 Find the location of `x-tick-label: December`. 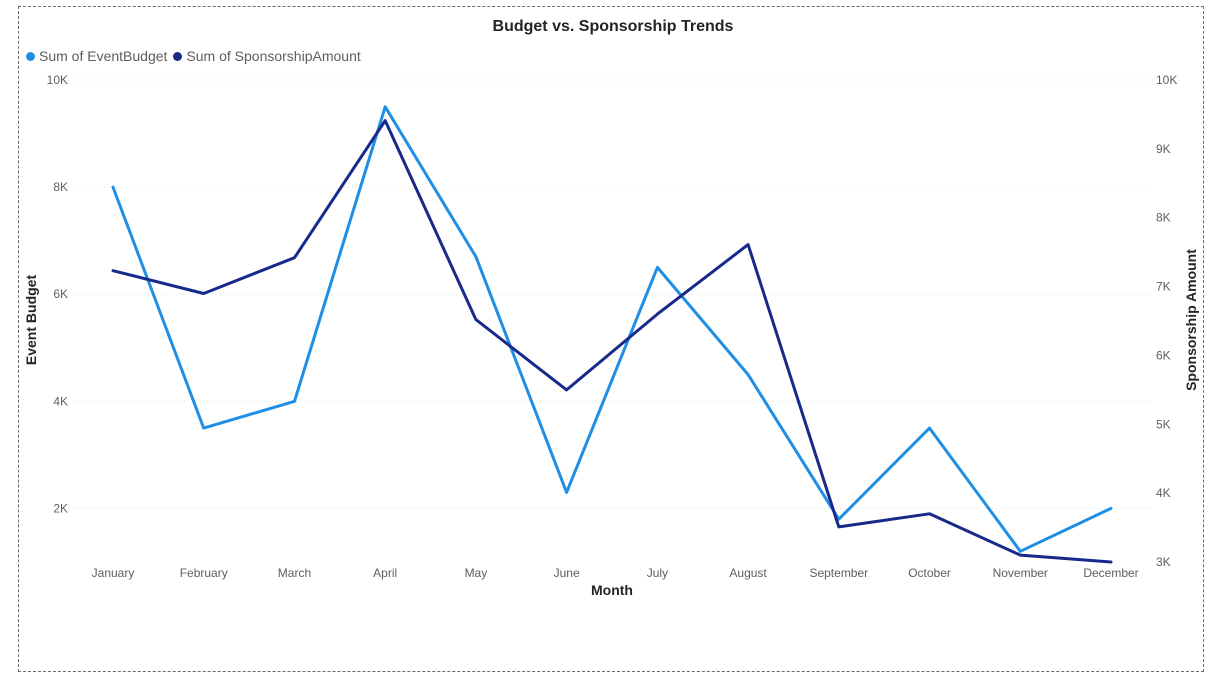

x-tick-label: December is located at coordinates (1110, 573).